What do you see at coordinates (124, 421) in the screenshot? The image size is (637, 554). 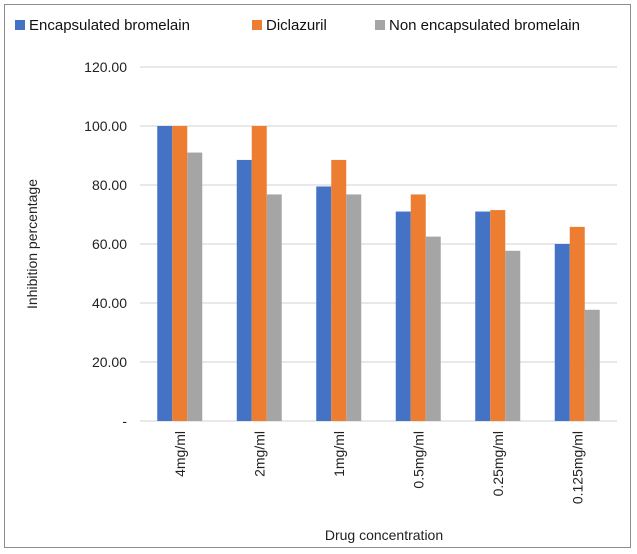 I see `y-tick-label: -` at bounding box center [124, 421].